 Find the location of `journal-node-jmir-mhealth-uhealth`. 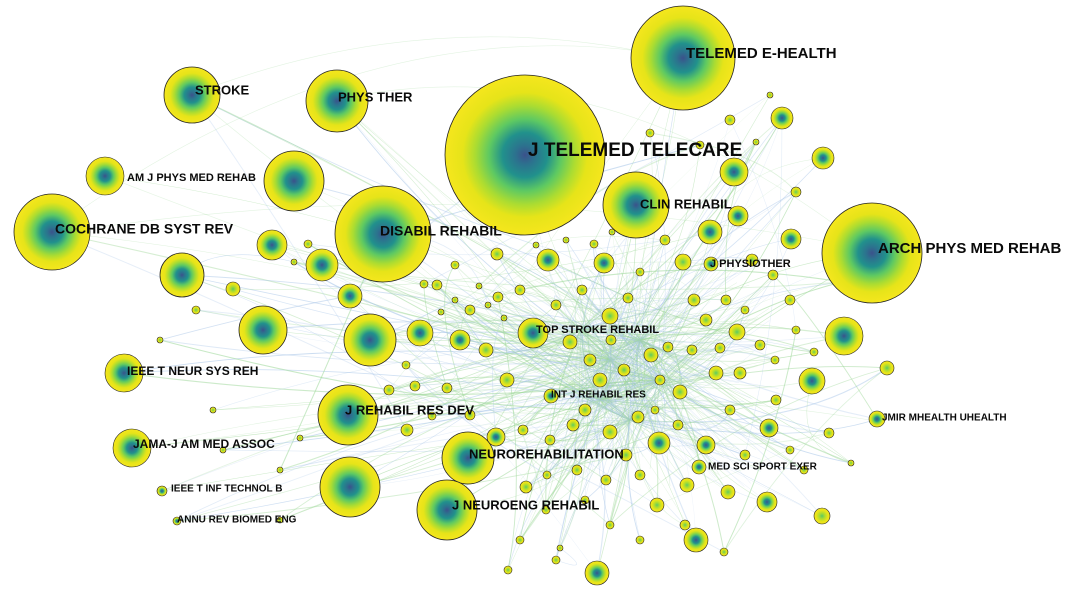

journal-node-jmir-mhealth-uhealth is located at coordinates (877, 419).